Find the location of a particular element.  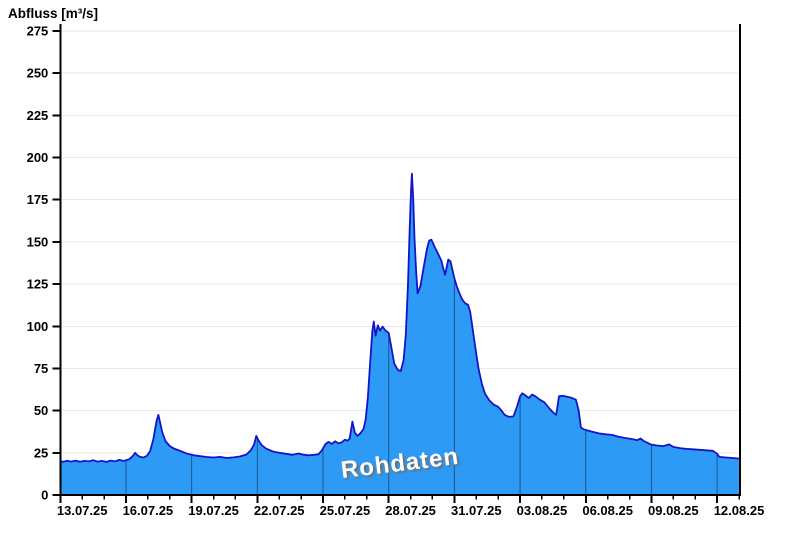

x-tick-label: 22.07.25 is located at coordinates (279, 510).